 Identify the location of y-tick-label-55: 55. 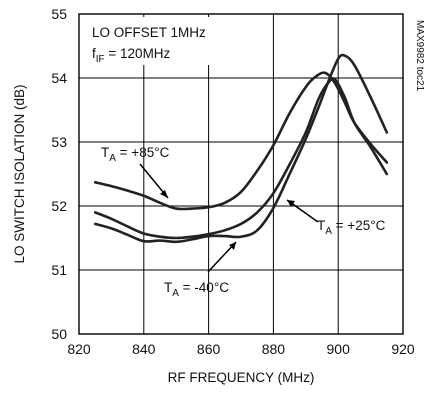
(59, 14).